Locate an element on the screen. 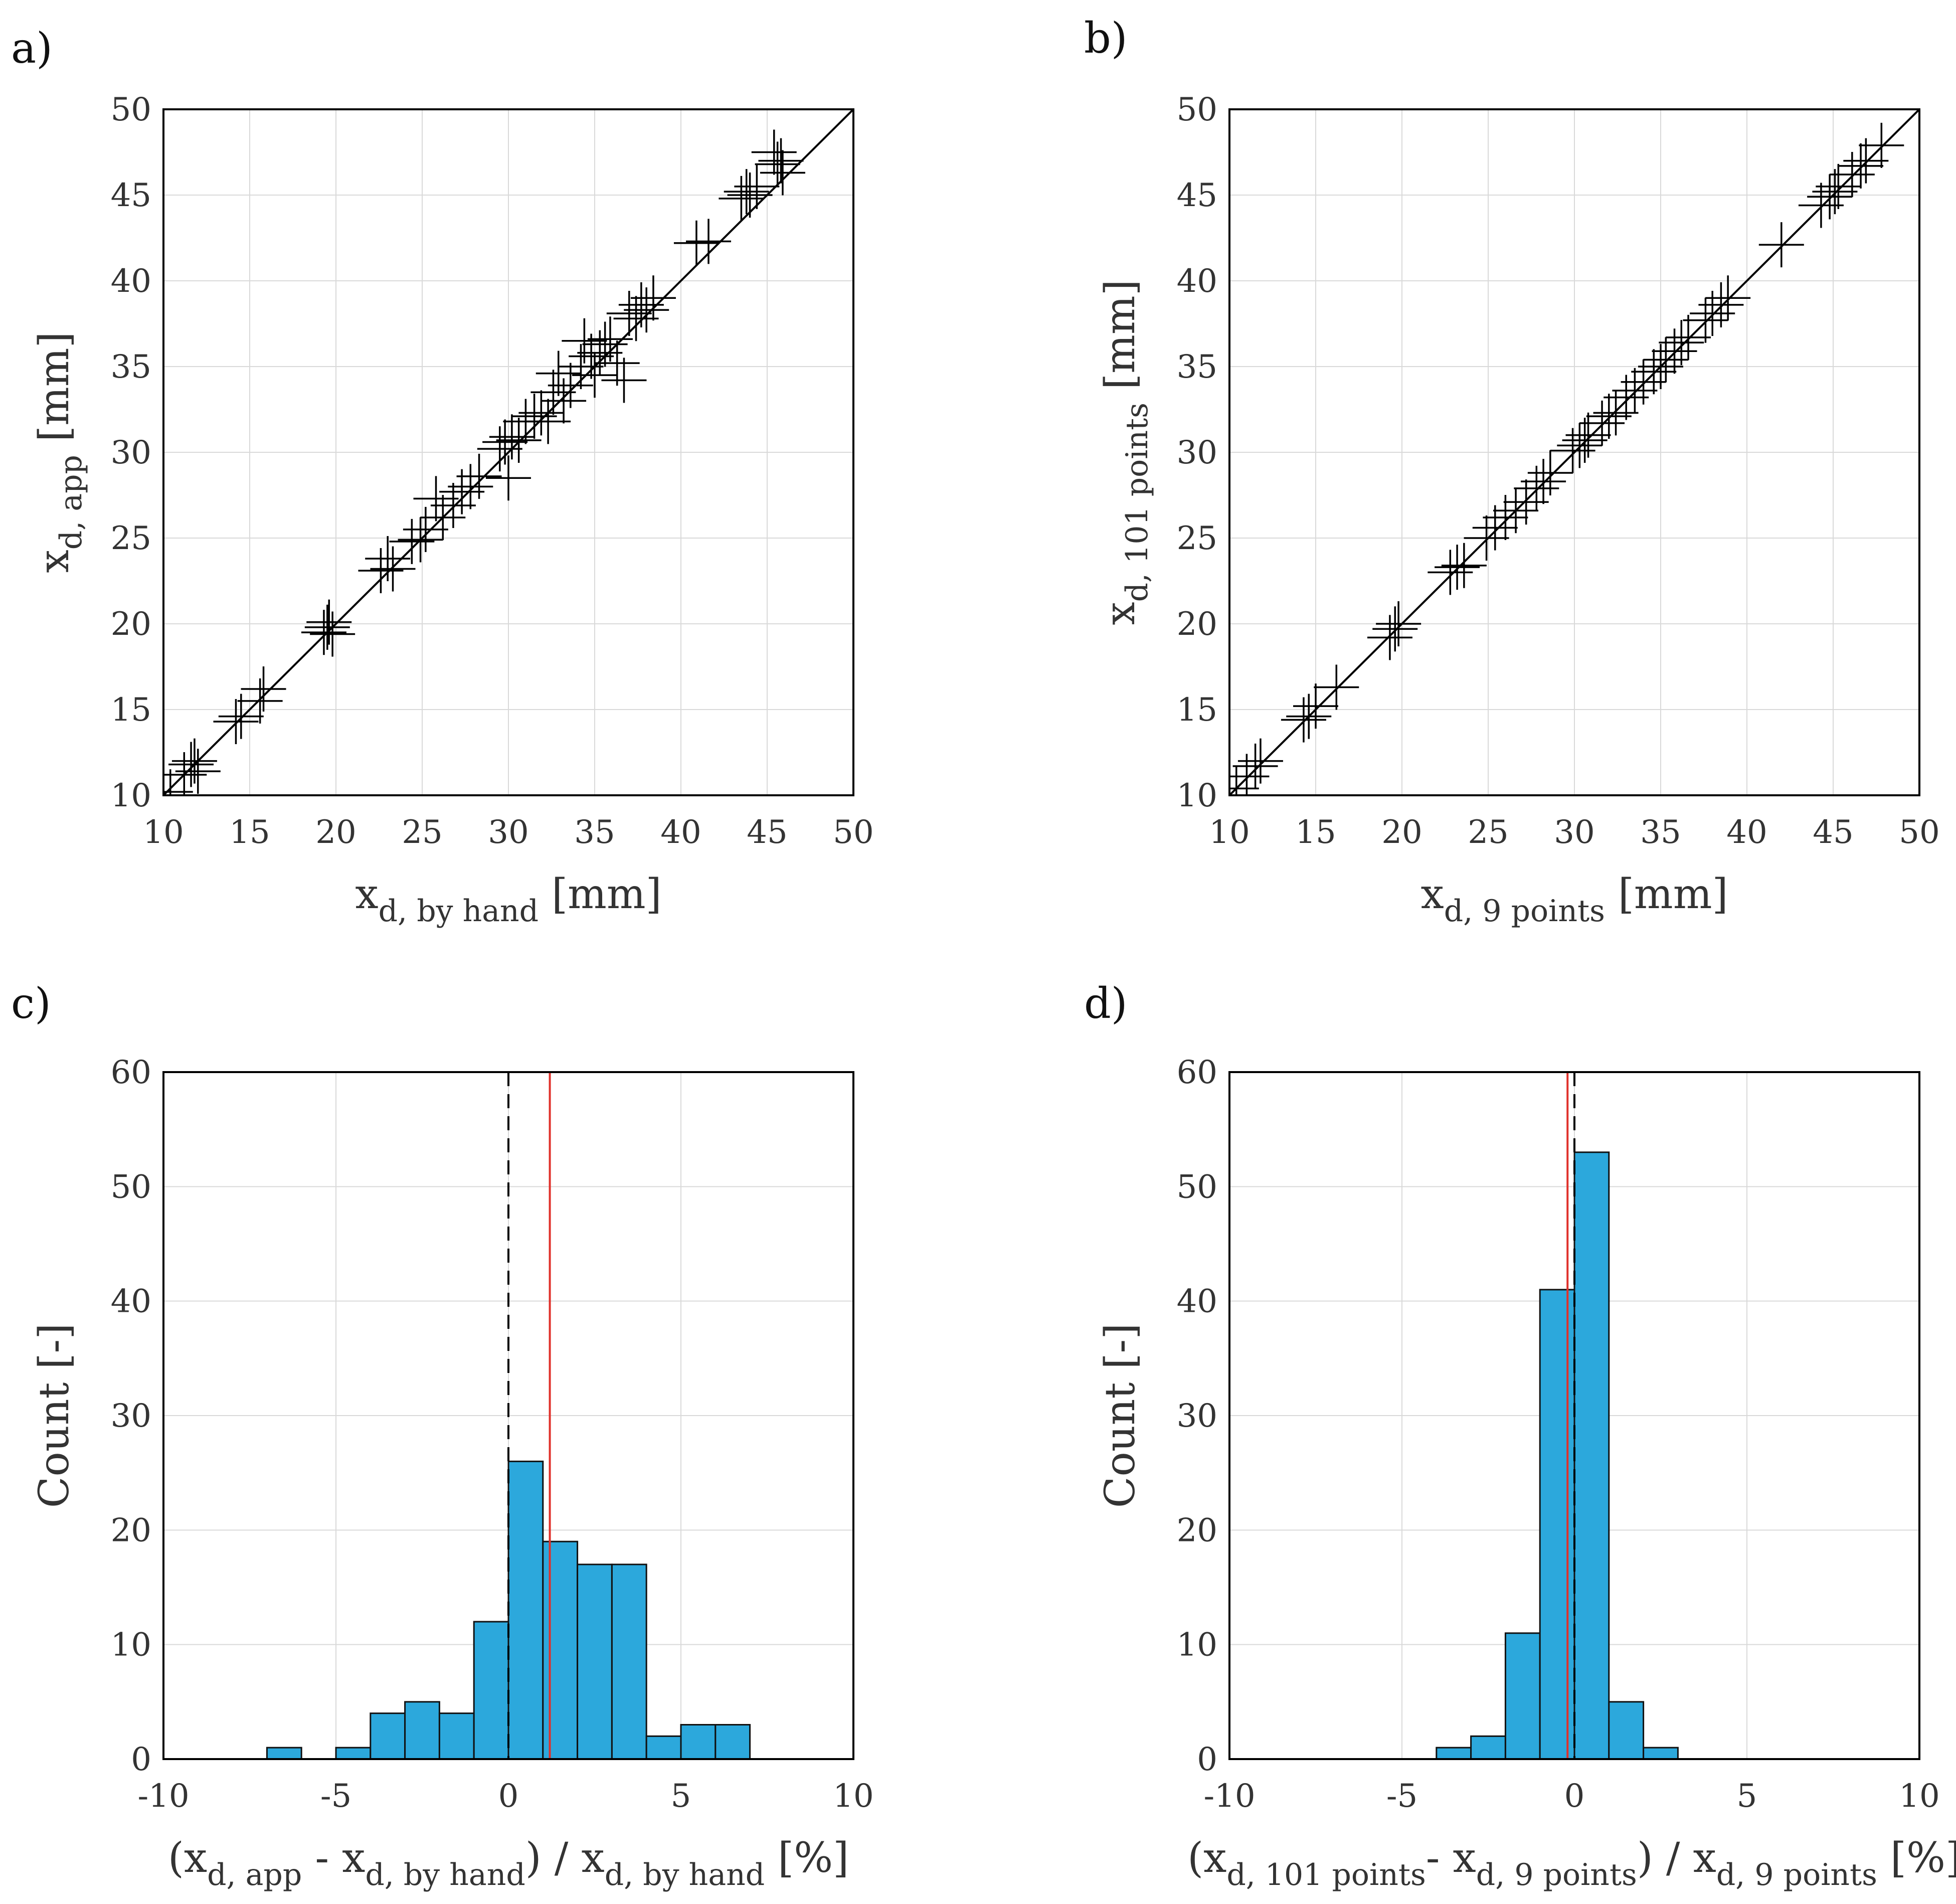 The width and height of the screenshot is (1956, 1904). identity-line is located at coordinates (508, 452).